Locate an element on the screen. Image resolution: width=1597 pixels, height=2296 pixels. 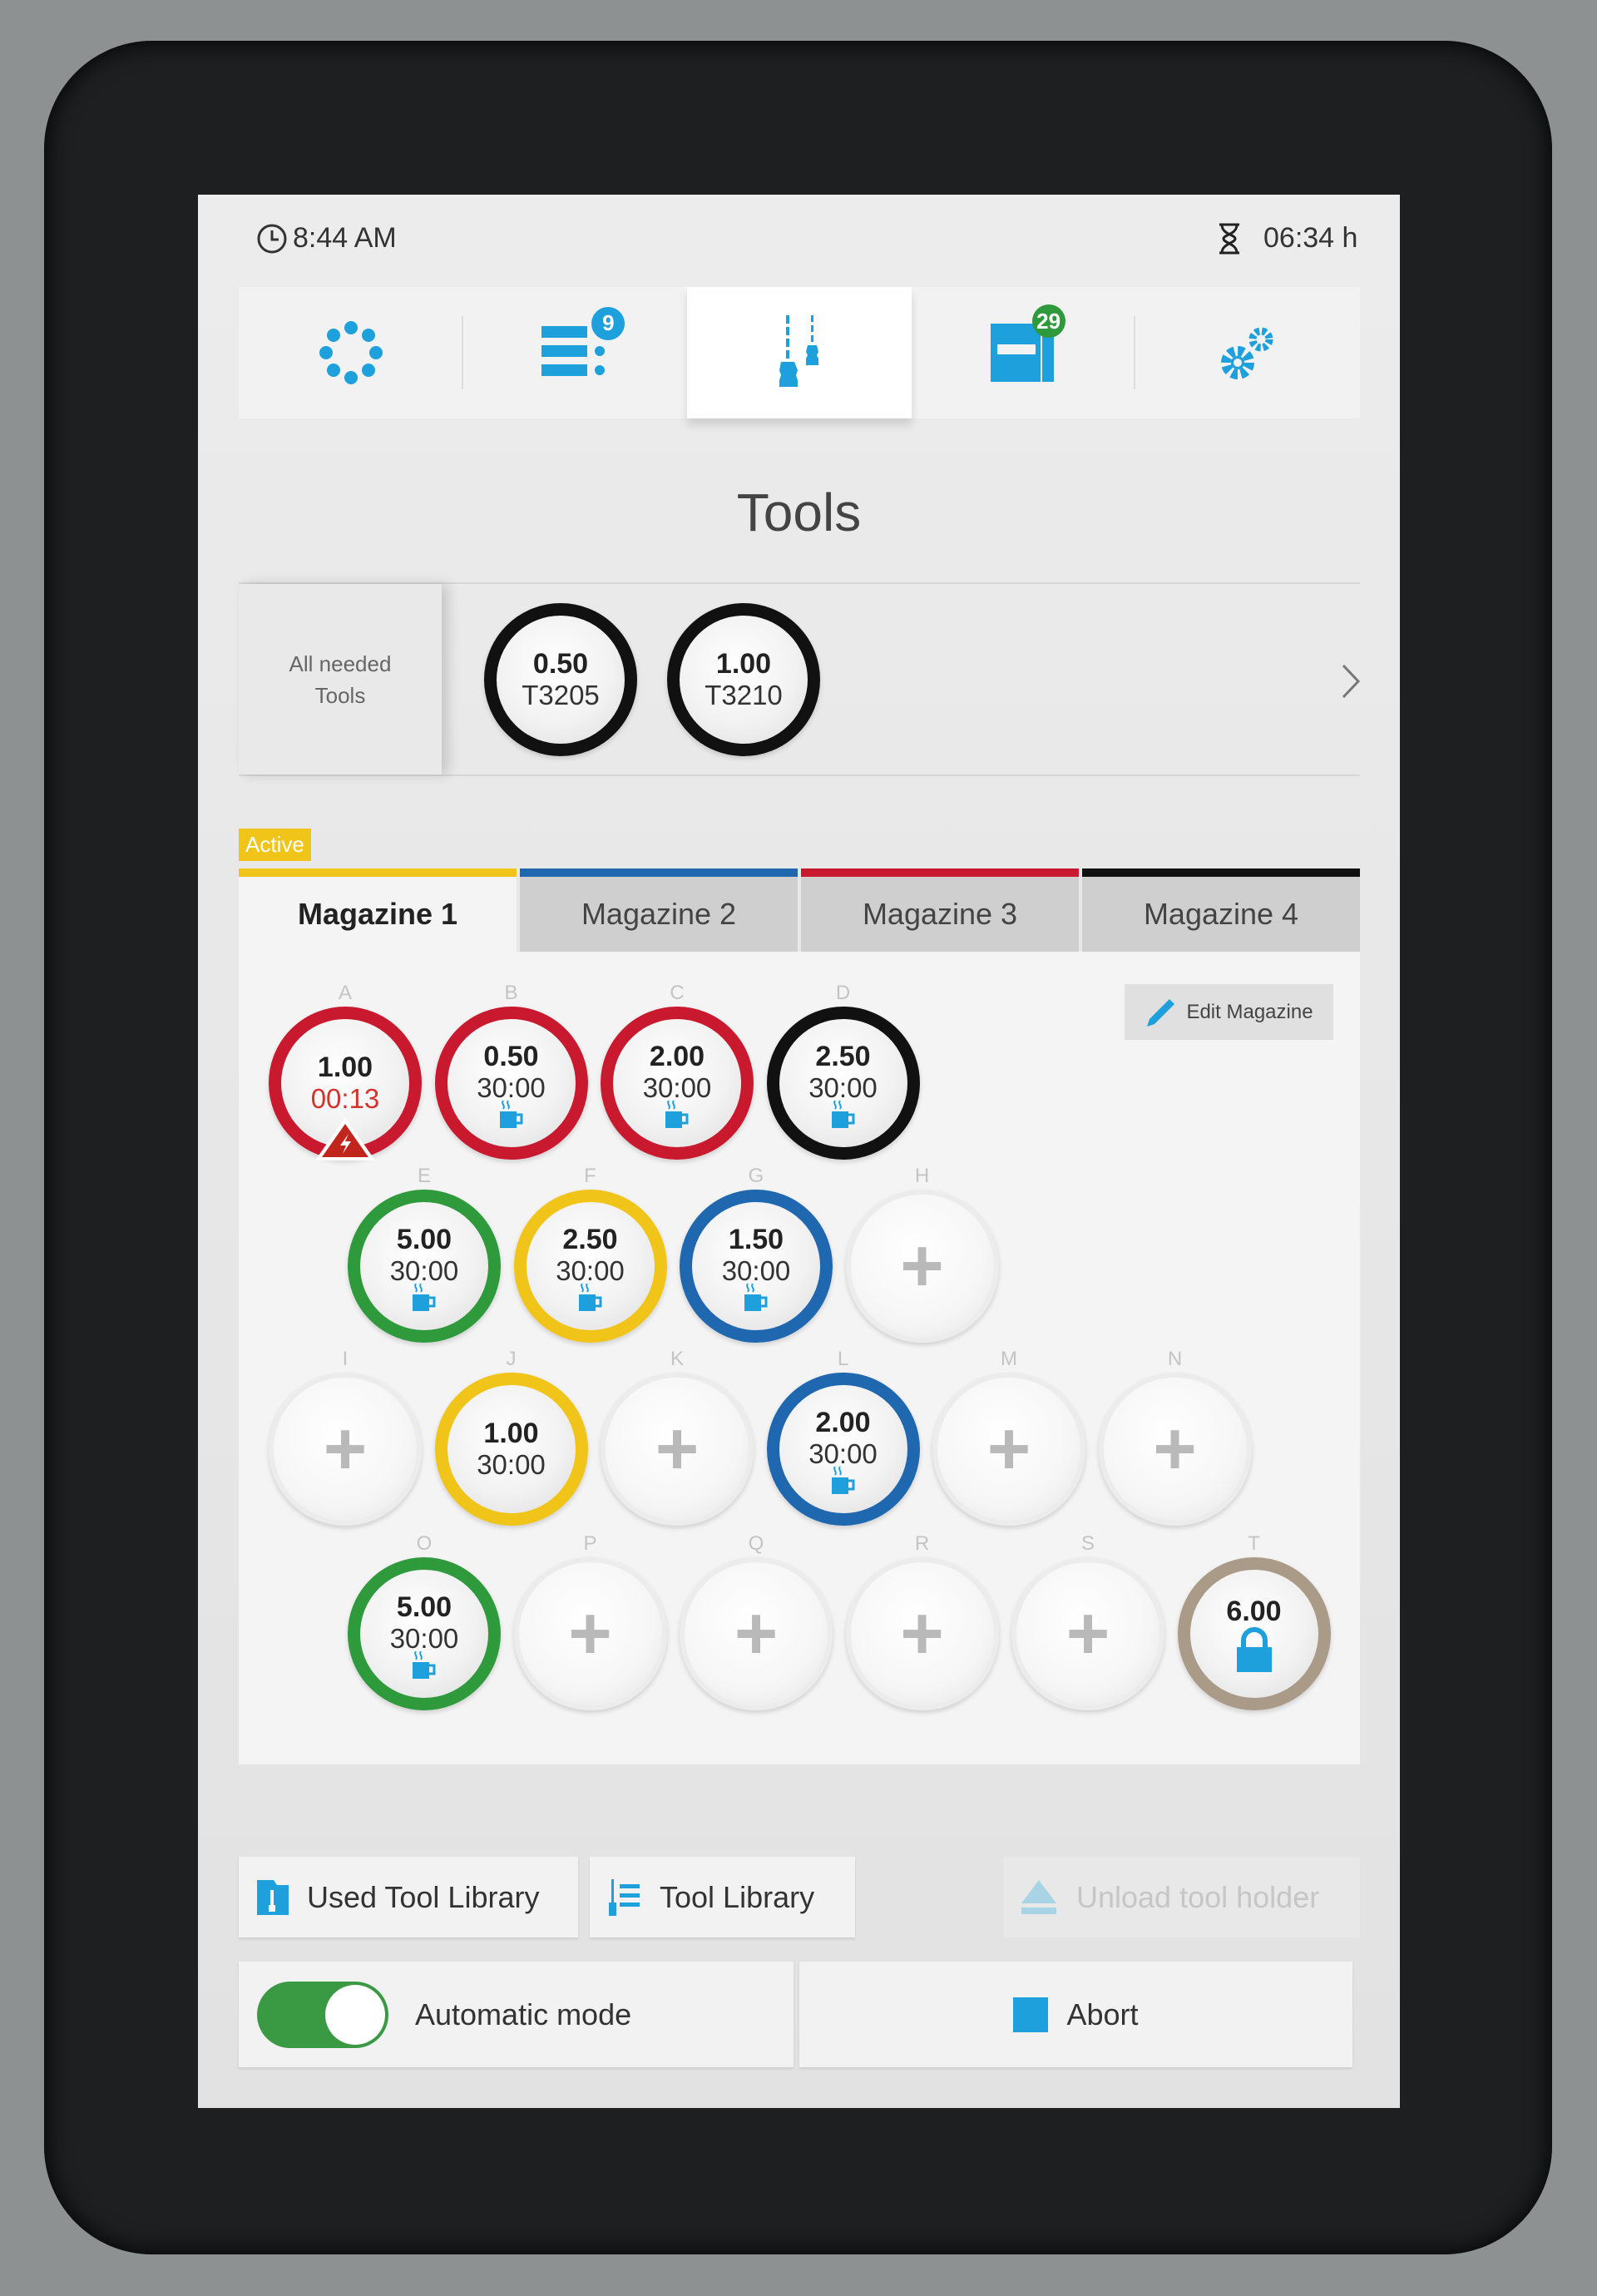
tool-library-icon is located at coordinates (624, 1897).